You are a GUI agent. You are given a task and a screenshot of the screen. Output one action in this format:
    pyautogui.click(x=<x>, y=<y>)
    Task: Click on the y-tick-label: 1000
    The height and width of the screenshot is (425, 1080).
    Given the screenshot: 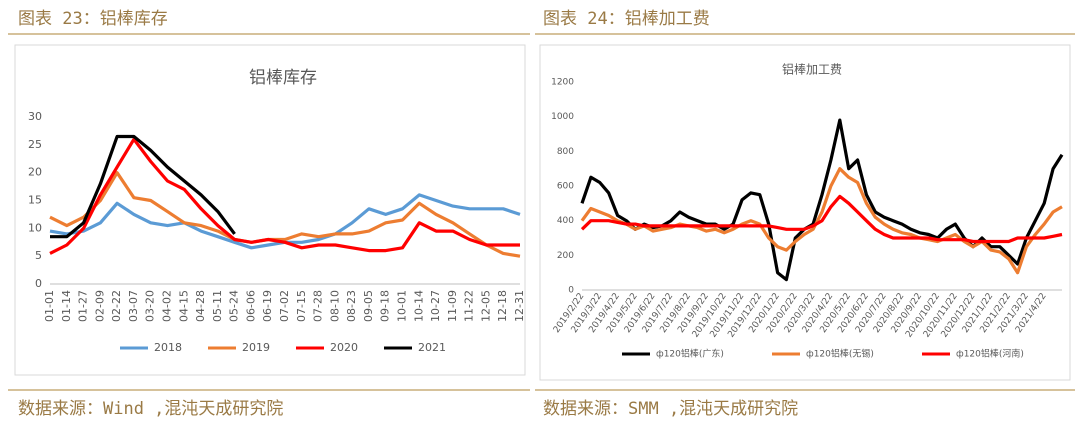 What is the action you would take?
    pyautogui.click(x=562, y=117)
    